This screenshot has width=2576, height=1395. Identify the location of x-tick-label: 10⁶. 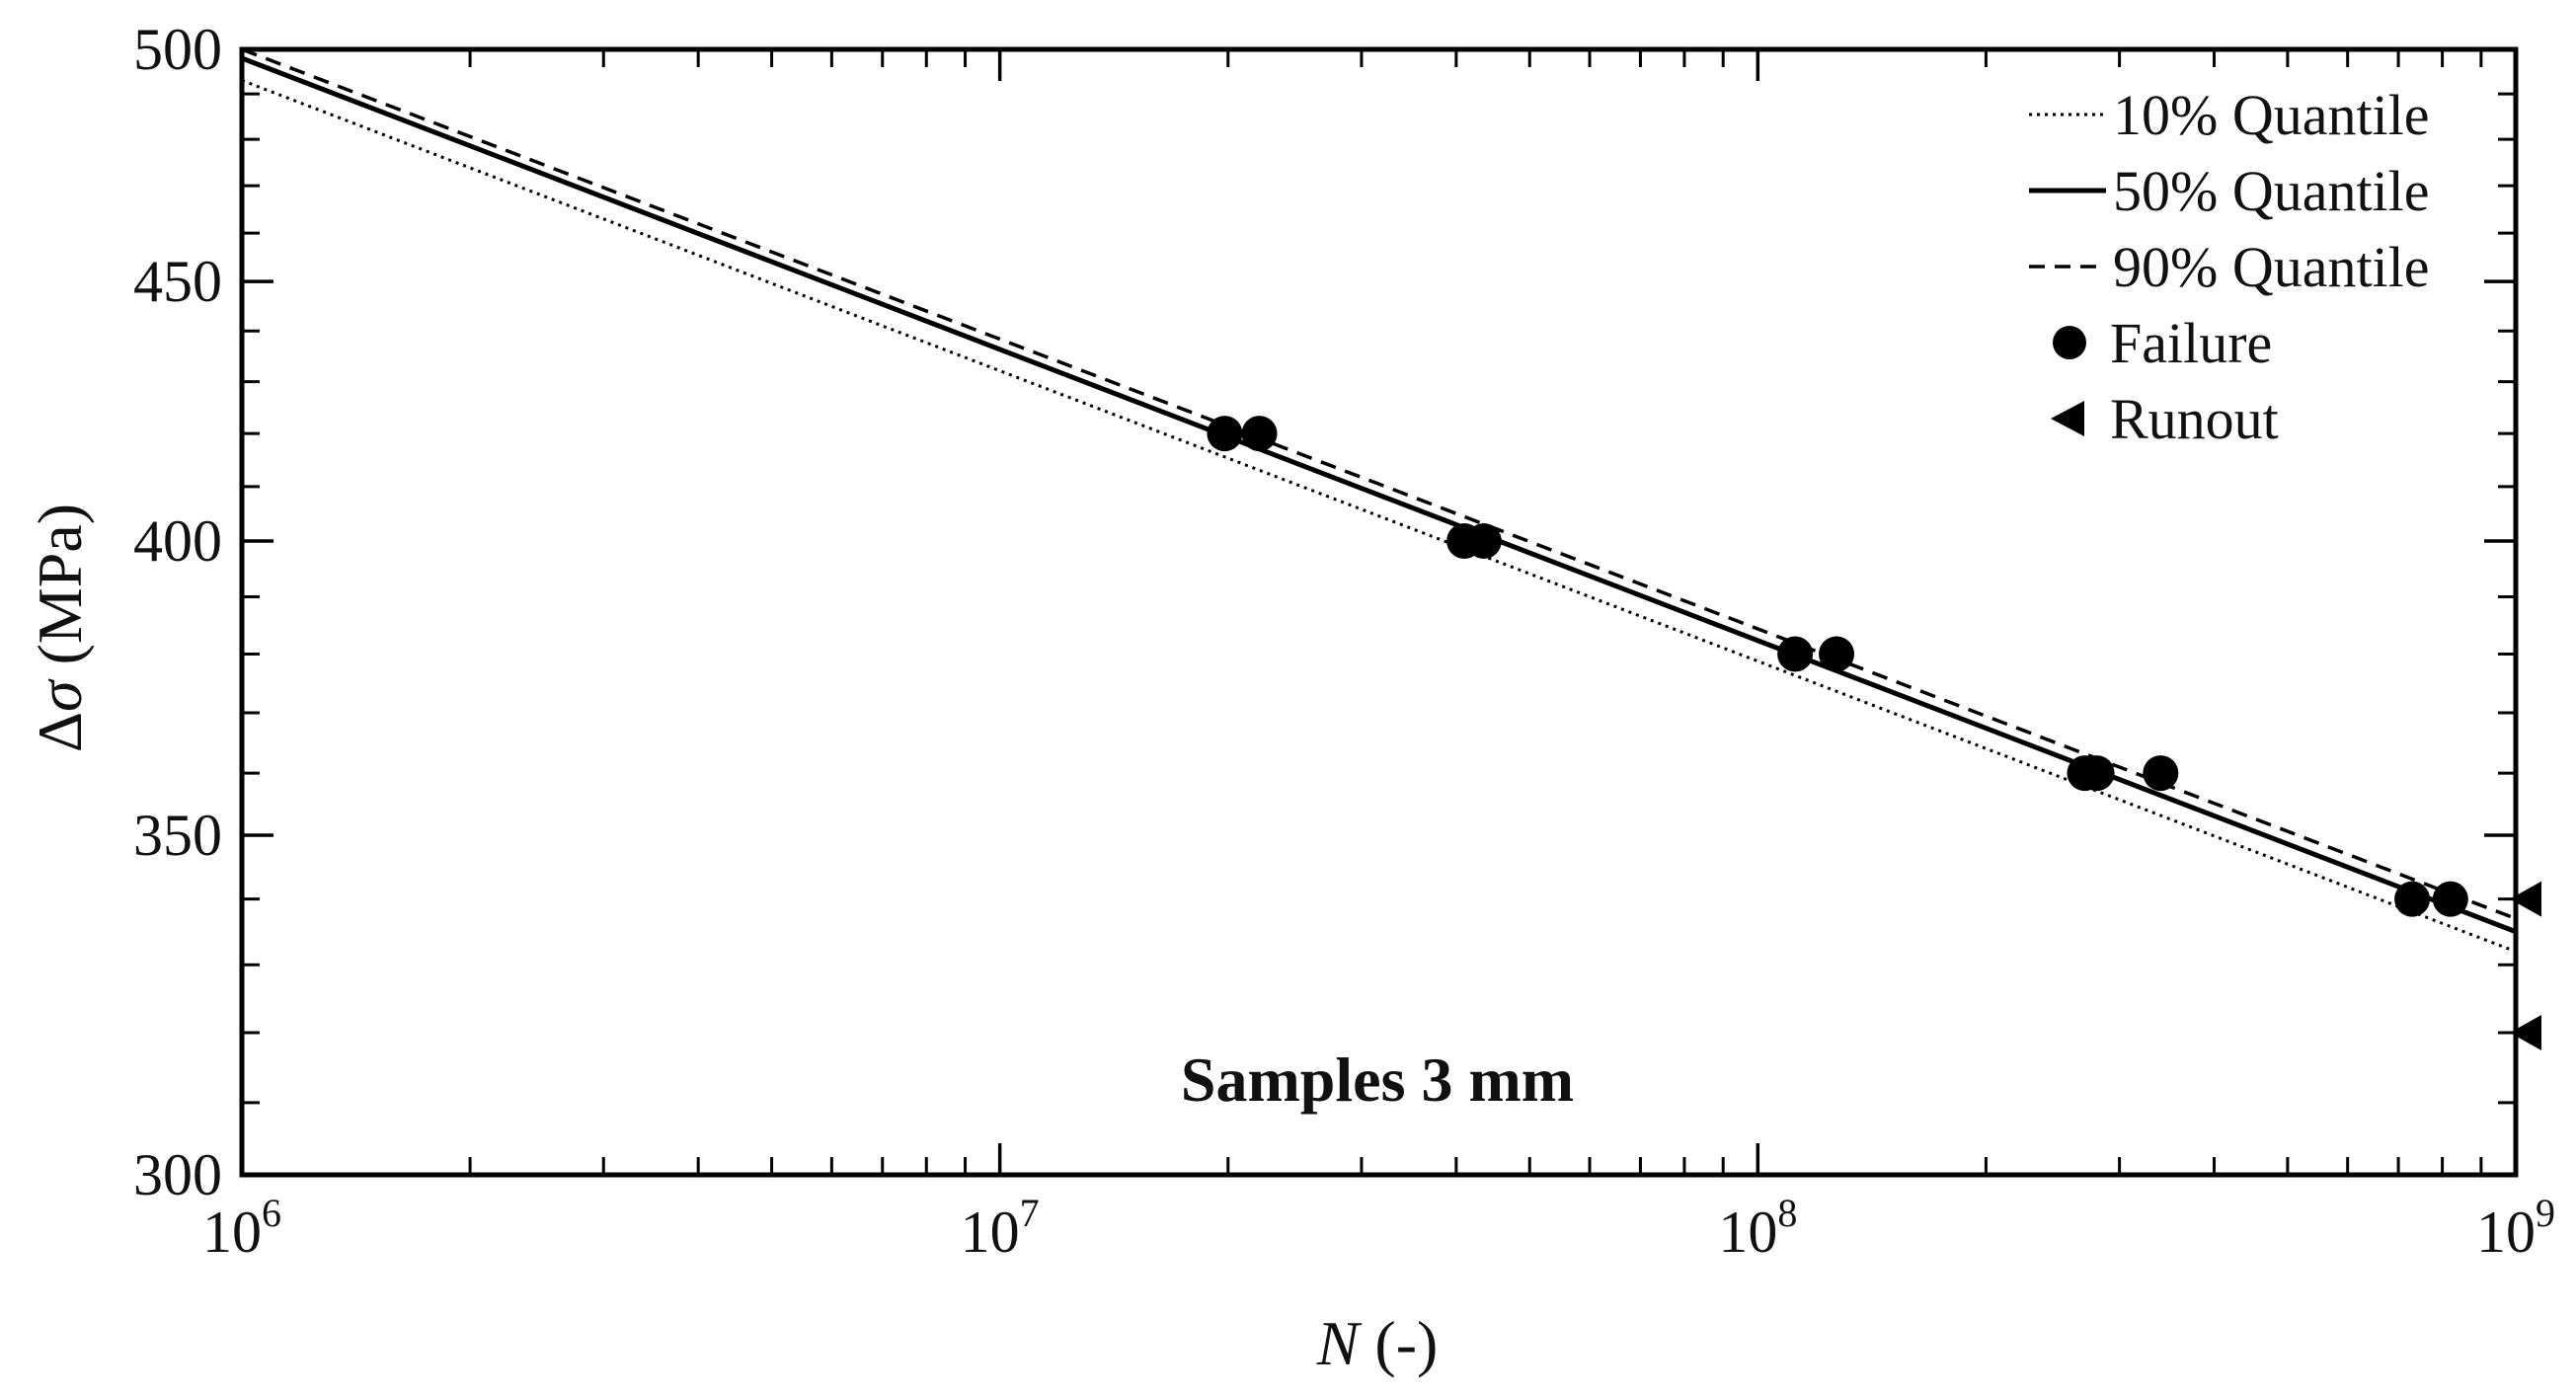
(241, 1228).